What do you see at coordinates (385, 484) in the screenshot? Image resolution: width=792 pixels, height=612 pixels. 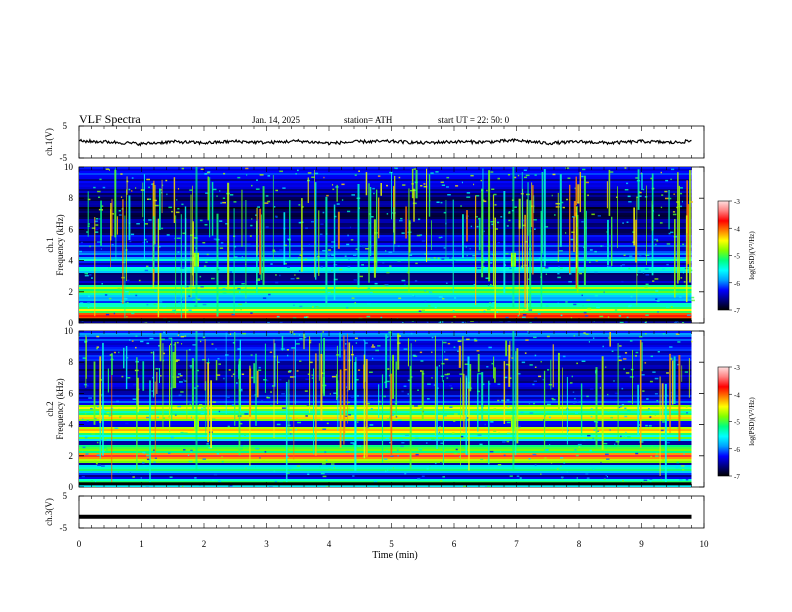 I see `dc-band` at bounding box center [385, 484].